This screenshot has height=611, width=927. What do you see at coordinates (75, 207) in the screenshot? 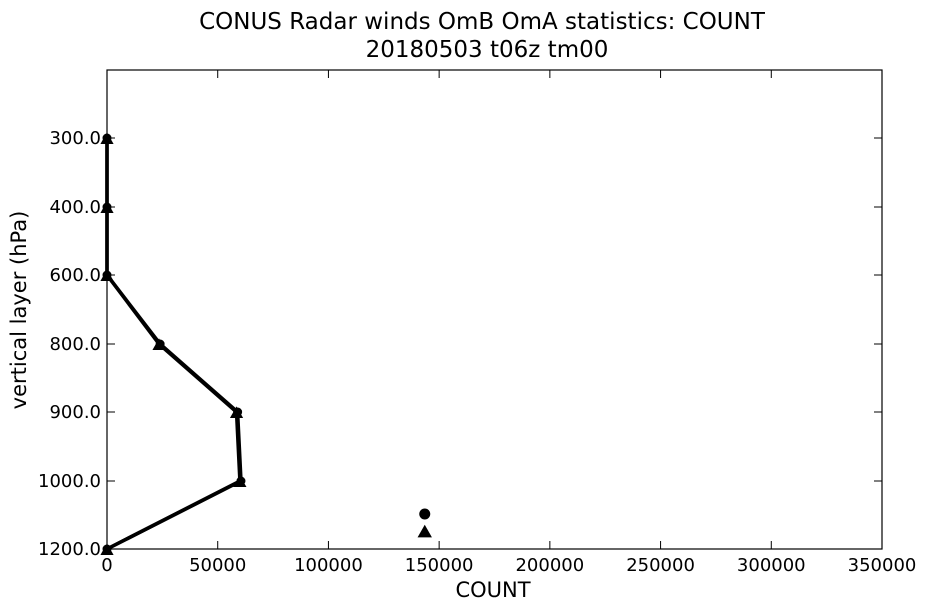
I see `y-tick-label: 400.0` at bounding box center [75, 207].